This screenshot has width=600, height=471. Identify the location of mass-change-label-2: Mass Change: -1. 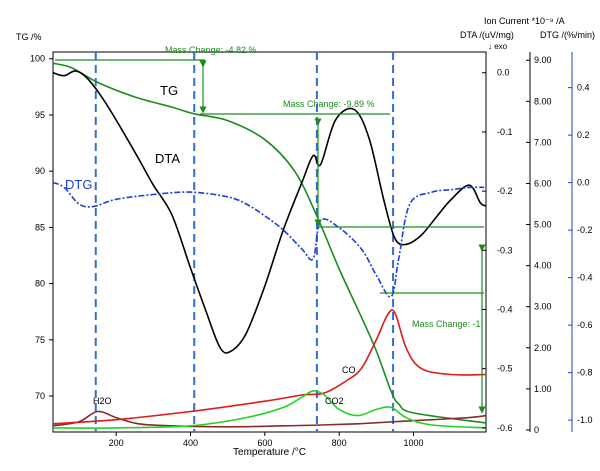
(446, 324).